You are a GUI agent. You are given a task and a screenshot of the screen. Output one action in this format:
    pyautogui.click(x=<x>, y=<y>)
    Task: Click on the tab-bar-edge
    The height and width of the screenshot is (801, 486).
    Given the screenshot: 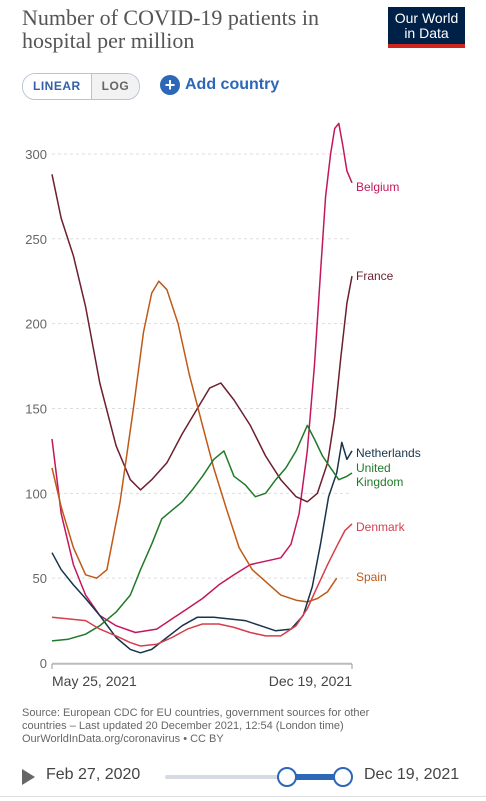 What is the action you would take?
    pyautogui.click(x=243, y=798)
    